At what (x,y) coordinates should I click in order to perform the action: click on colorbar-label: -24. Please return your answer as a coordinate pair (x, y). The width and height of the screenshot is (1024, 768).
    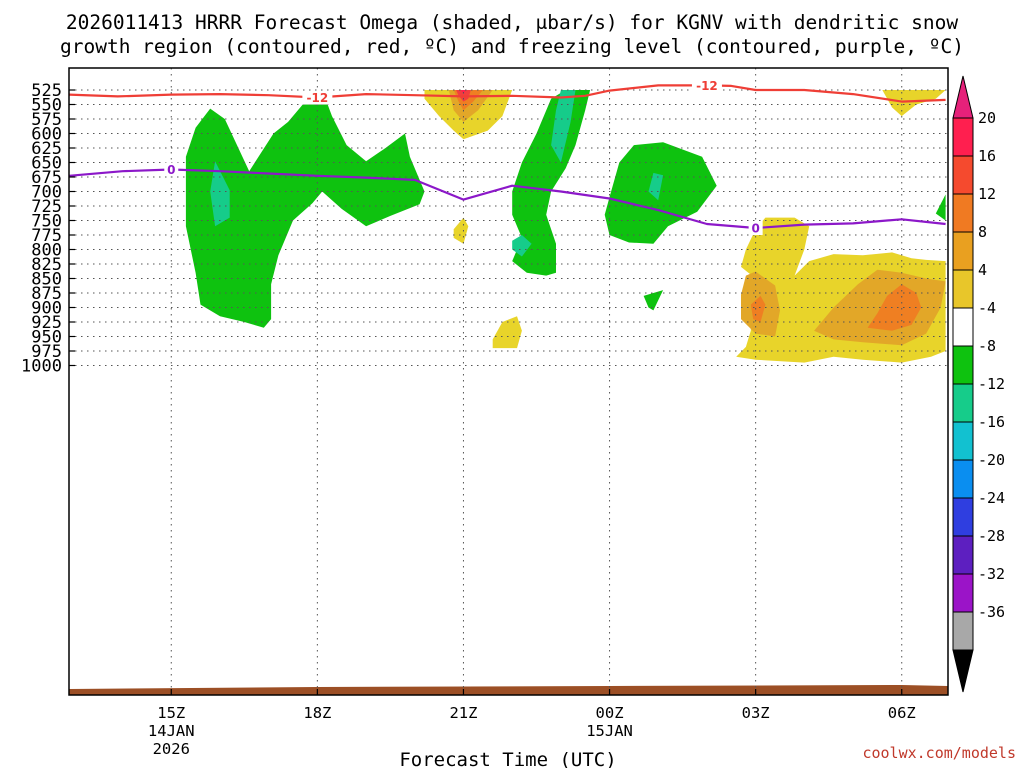
    Looking at the image, I should click on (991, 498).